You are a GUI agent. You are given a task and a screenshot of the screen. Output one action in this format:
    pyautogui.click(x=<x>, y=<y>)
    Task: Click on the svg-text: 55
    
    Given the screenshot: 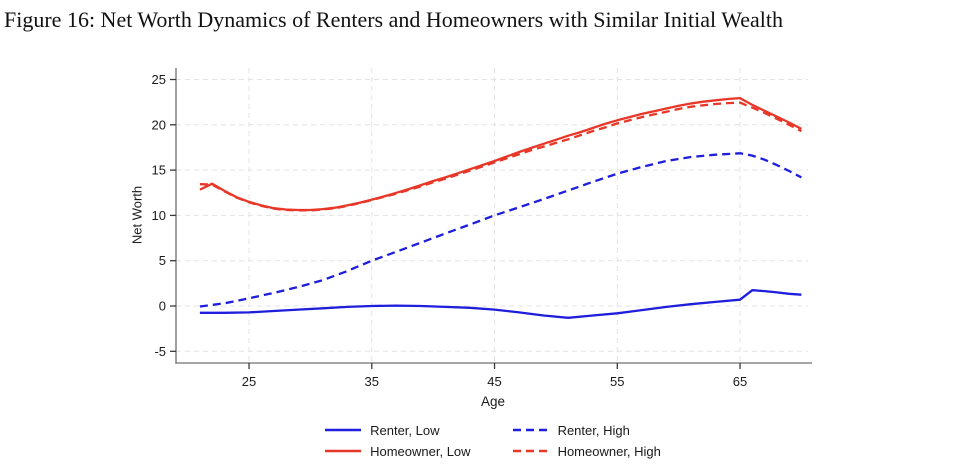 What is the action you would take?
    pyautogui.click(x=617, y=381)
    